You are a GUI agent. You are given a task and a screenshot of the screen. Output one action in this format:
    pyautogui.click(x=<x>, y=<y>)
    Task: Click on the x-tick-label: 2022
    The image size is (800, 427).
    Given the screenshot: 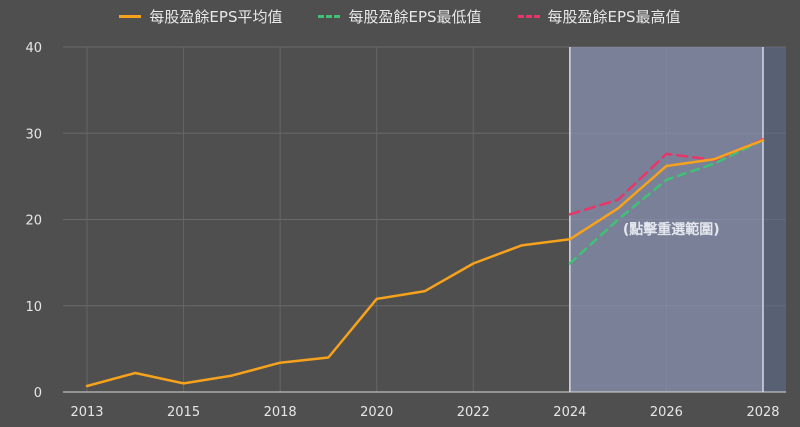 What is the action you would take?
    pyautogui.click(x=473, y=412)
    